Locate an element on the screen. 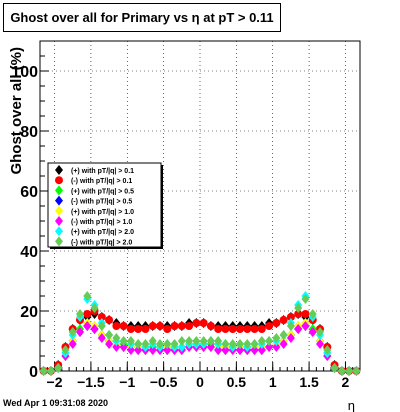  y-tick-label: 40 is located at coordinates (29, 252).